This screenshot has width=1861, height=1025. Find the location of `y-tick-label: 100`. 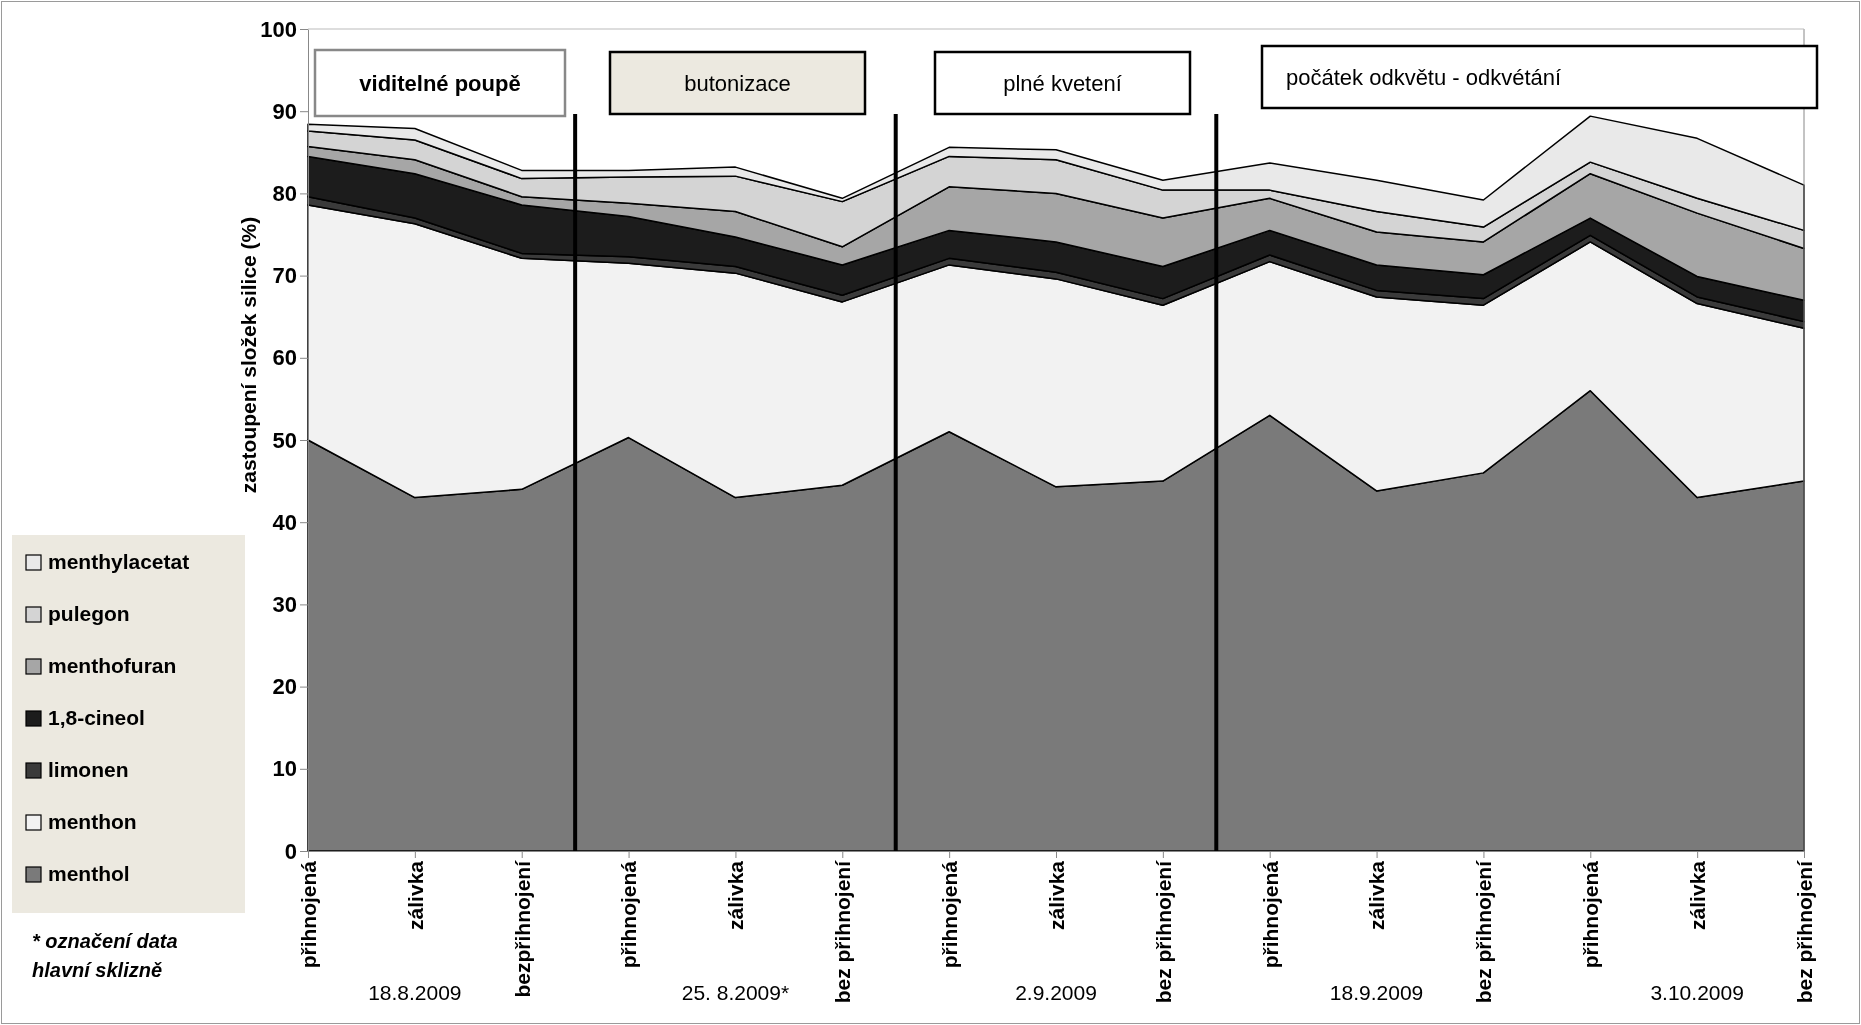

y-tick-label: 100 is located at coordinates (278, 29).